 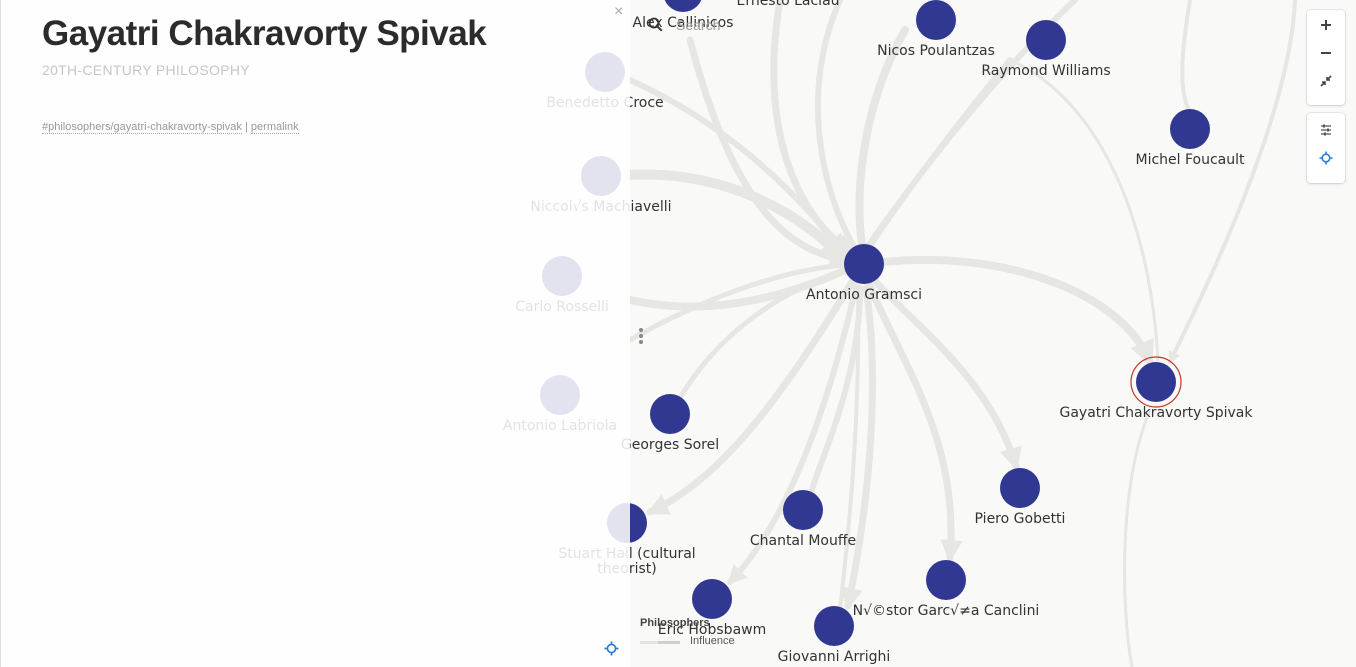 I want to click on legend-title: Philosophers, so click(x=675, y=623).